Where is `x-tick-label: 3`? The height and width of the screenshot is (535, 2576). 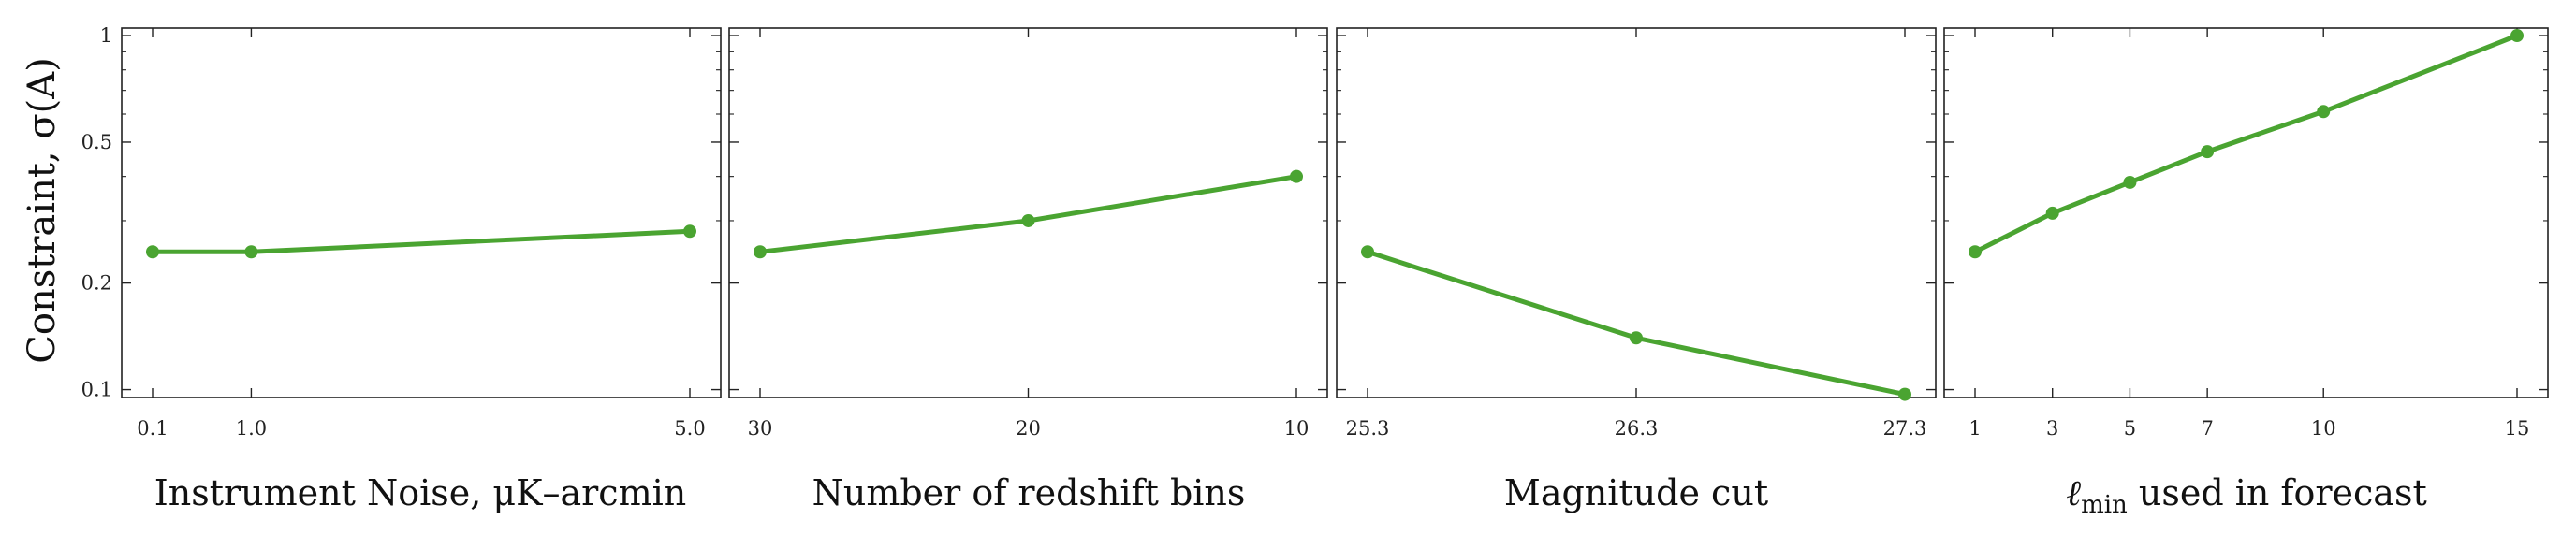 x-tick-label: 3 is located at coordinates (2052, 428).